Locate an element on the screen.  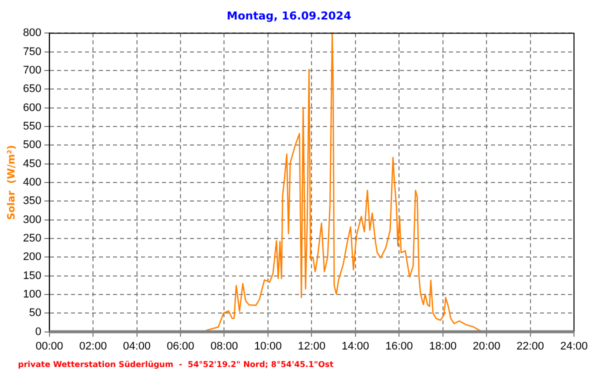
x-tick-label: 16:00 is located at coordinates (399, 346).